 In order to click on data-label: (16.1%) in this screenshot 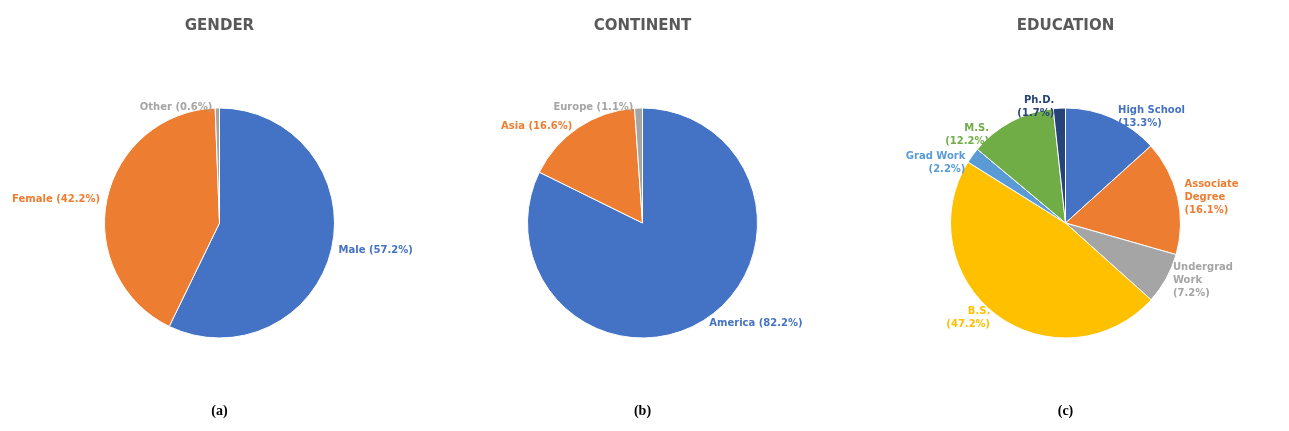, I will do `click(1206, 210)`.